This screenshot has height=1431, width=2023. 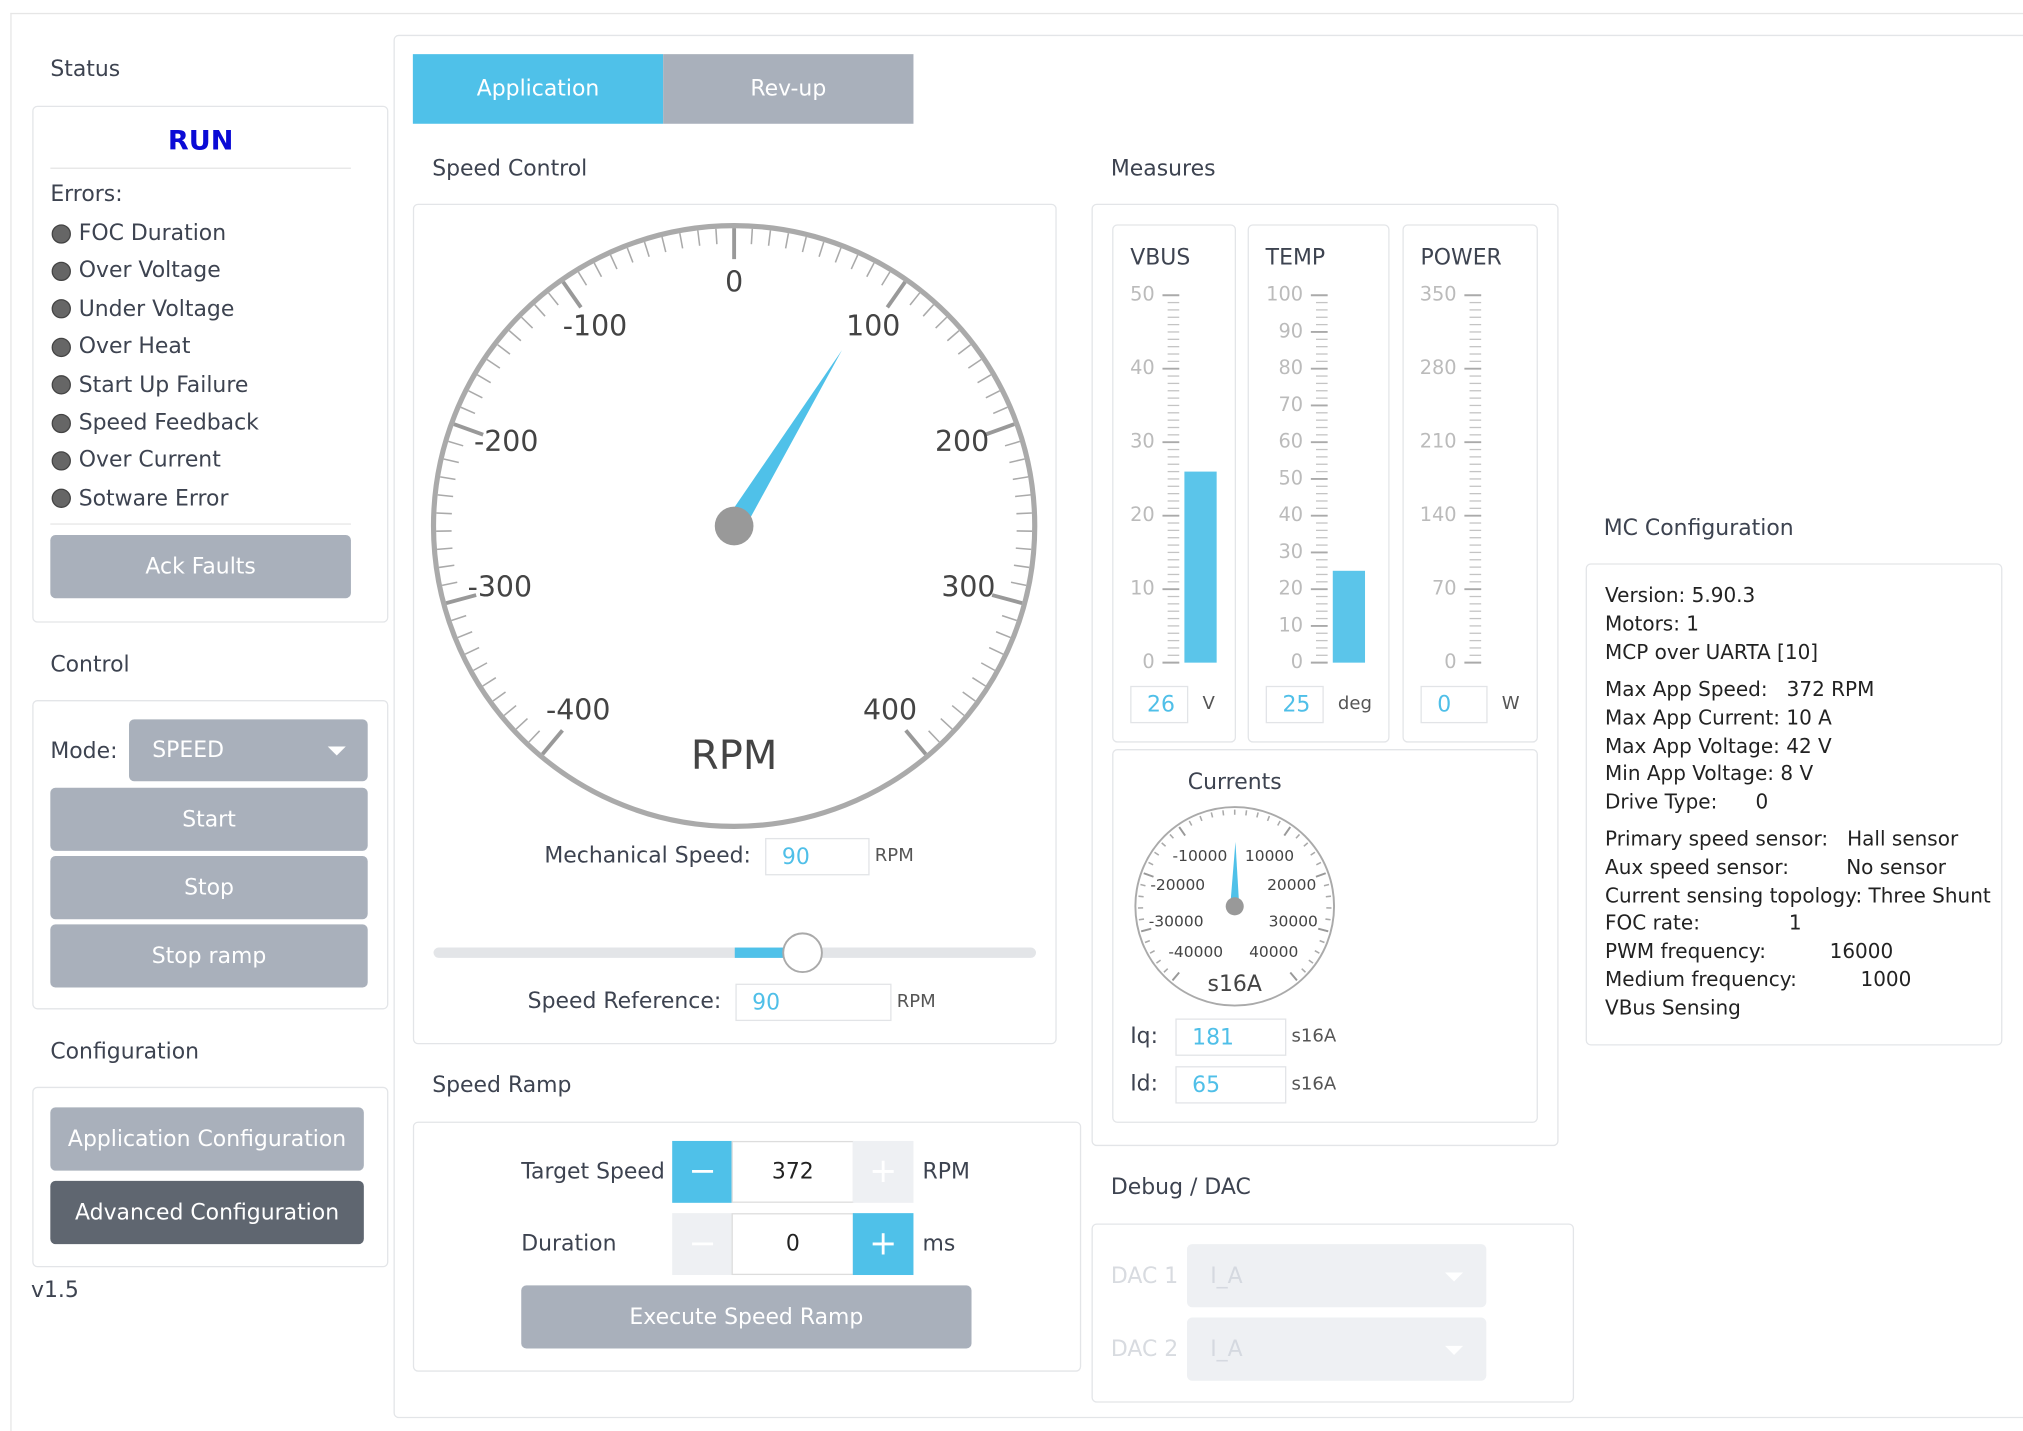 What do you see at coordinates (209, 956) in the screenshot?
I see `control-button: Stop ramp` at bounding box center [209, 956].